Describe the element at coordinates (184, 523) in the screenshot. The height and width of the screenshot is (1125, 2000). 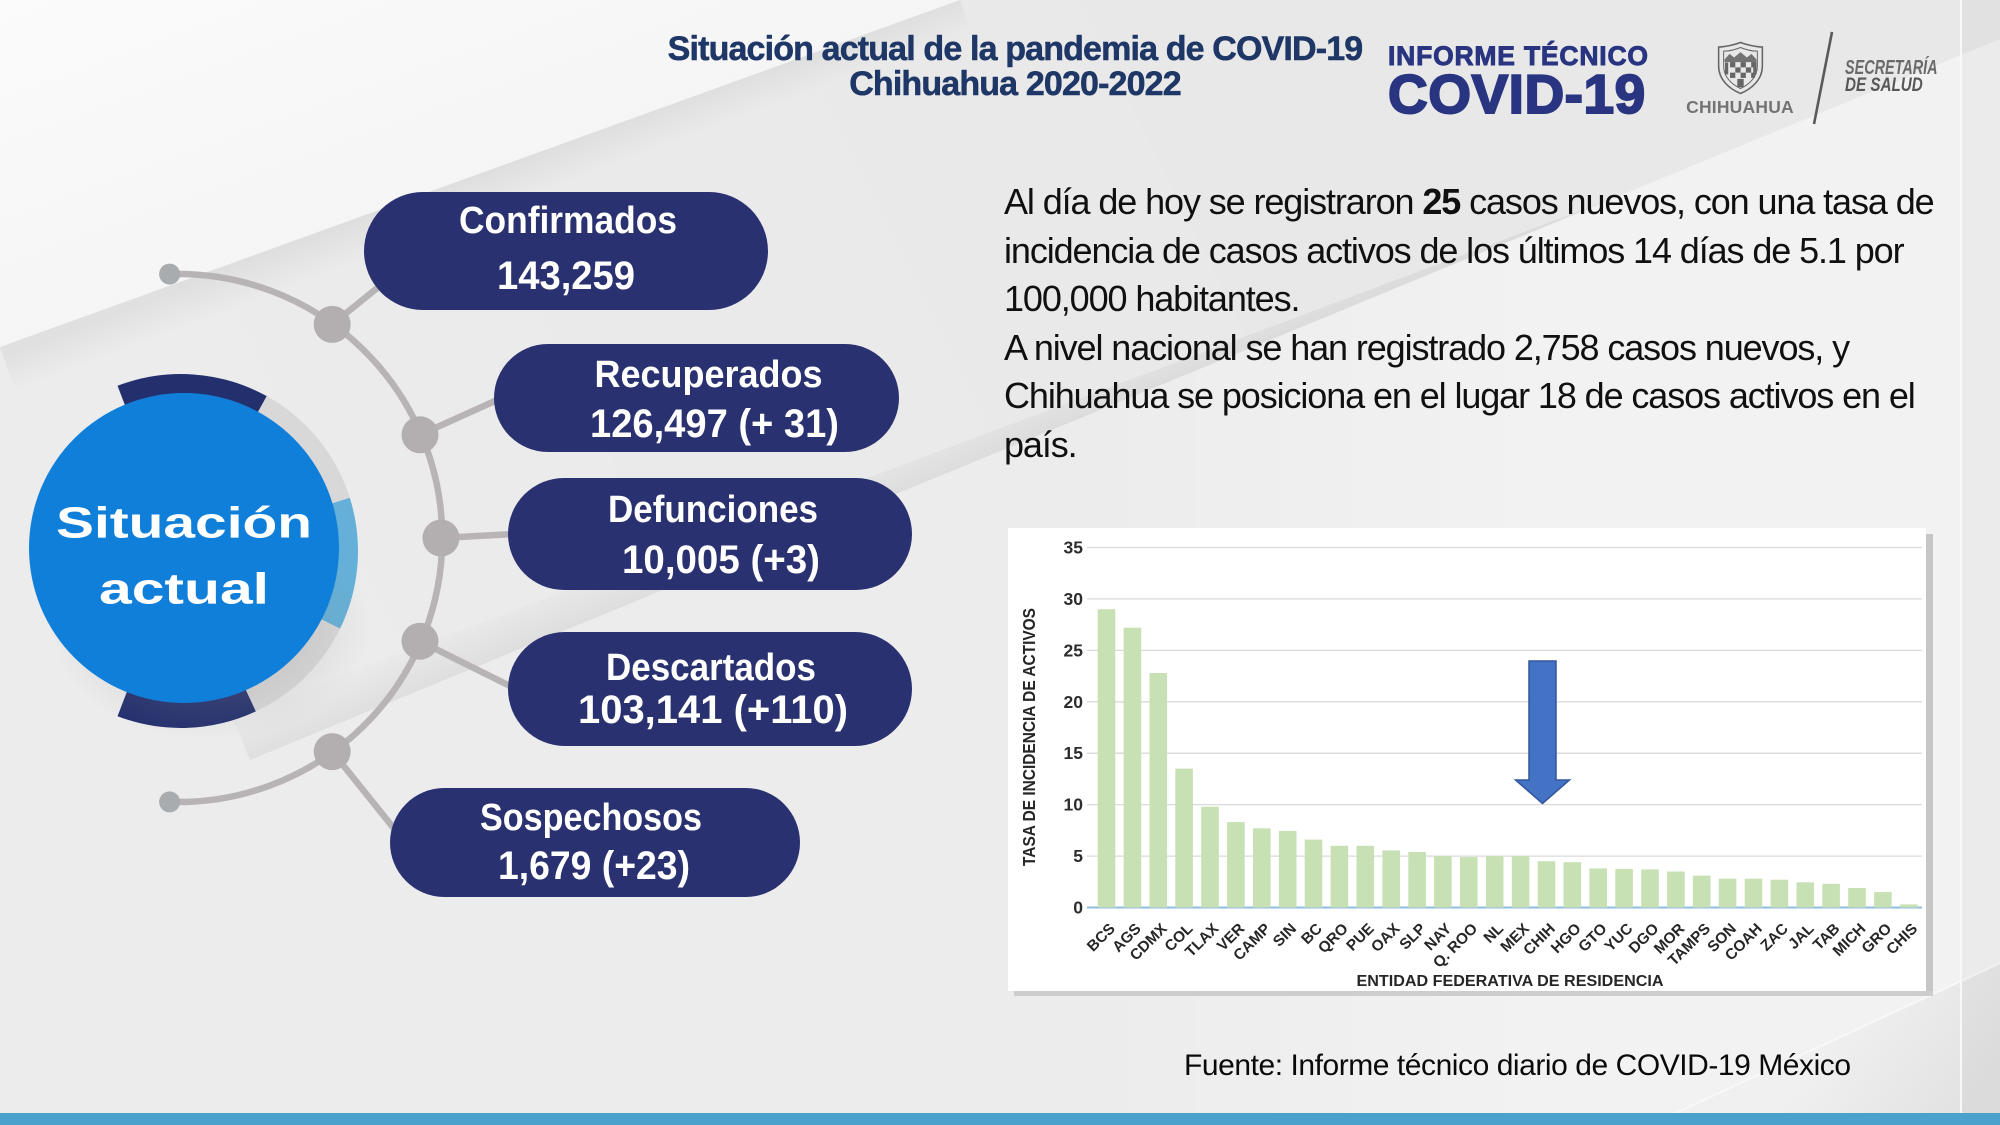
I see `svg-text: Situación` at that location.